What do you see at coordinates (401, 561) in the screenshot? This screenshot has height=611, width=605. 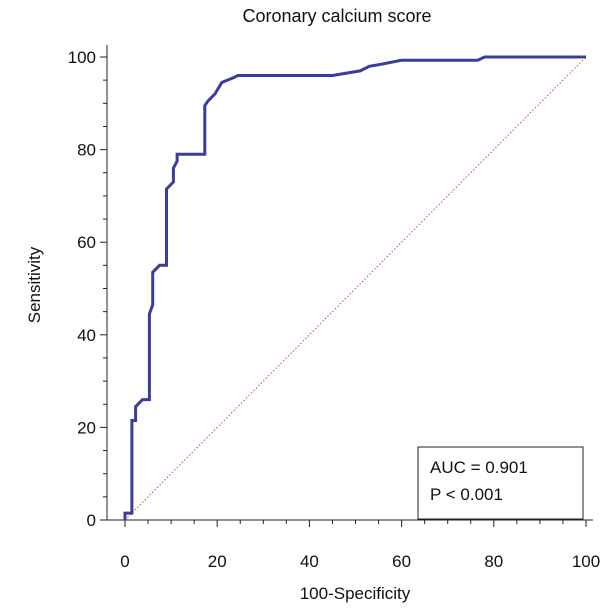 I see `x-tick-label: 60` at bounding box center [401, 561].